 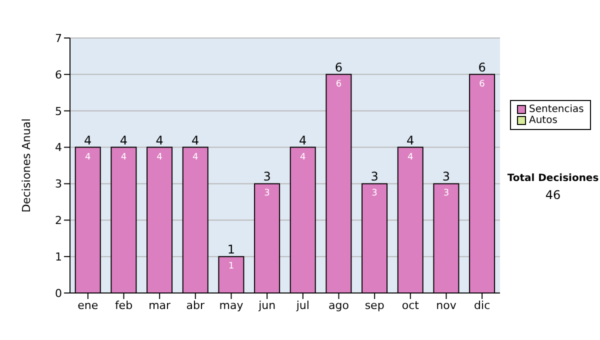 What do you see at coordinates (267, 305) in the screenshot?
I see `x-tick-label: jun` at bounding box center [267, 305].